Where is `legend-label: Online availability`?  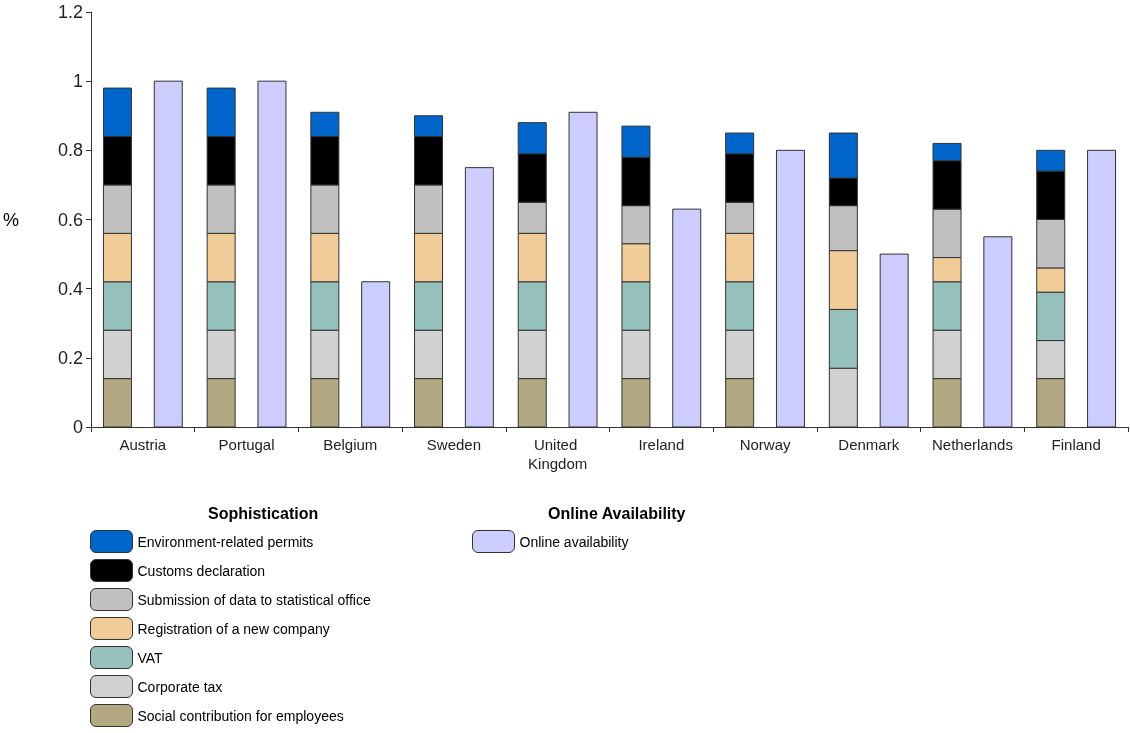
legend-label: Online availability is located at coordinates (574, 541).